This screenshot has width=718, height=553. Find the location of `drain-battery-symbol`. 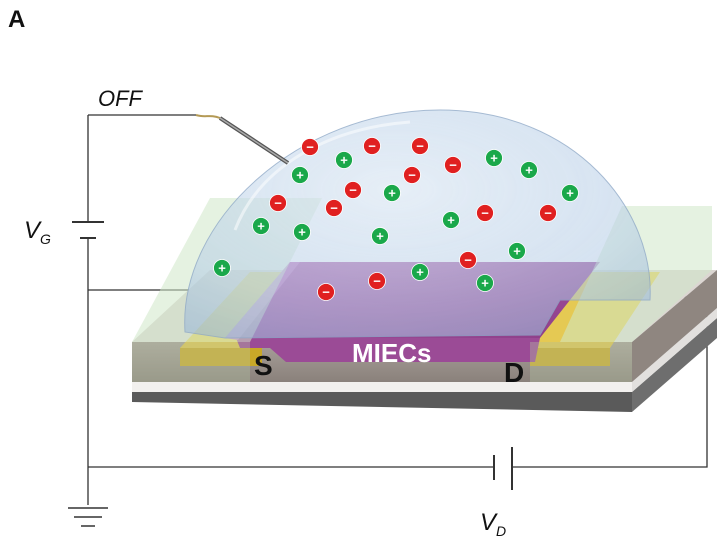

drain-battery-symbol is located at coordinates (503, 468).